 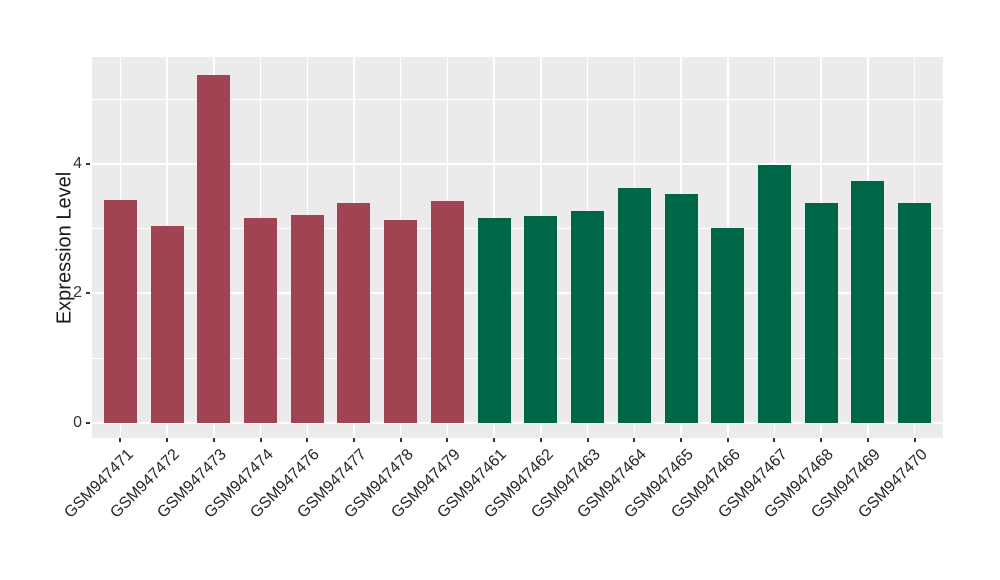 I want to click on bar-GSM947466, so click(x=728, y=325).